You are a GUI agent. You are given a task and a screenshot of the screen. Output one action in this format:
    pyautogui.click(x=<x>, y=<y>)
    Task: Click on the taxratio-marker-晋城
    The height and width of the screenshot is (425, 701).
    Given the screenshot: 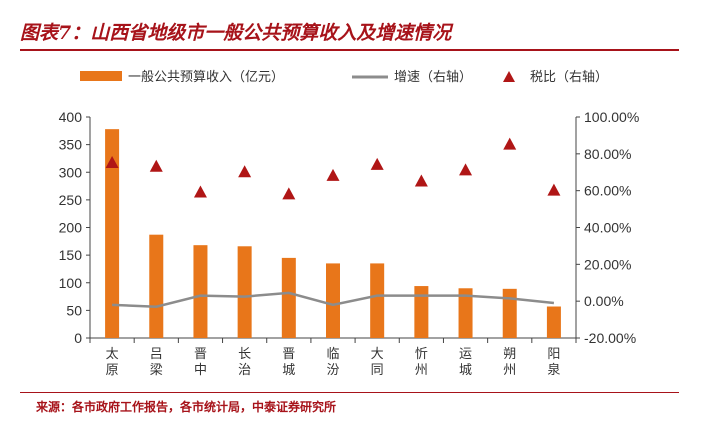 What is the action you would take?
    pyautogui.click(x=289, y=193)
    